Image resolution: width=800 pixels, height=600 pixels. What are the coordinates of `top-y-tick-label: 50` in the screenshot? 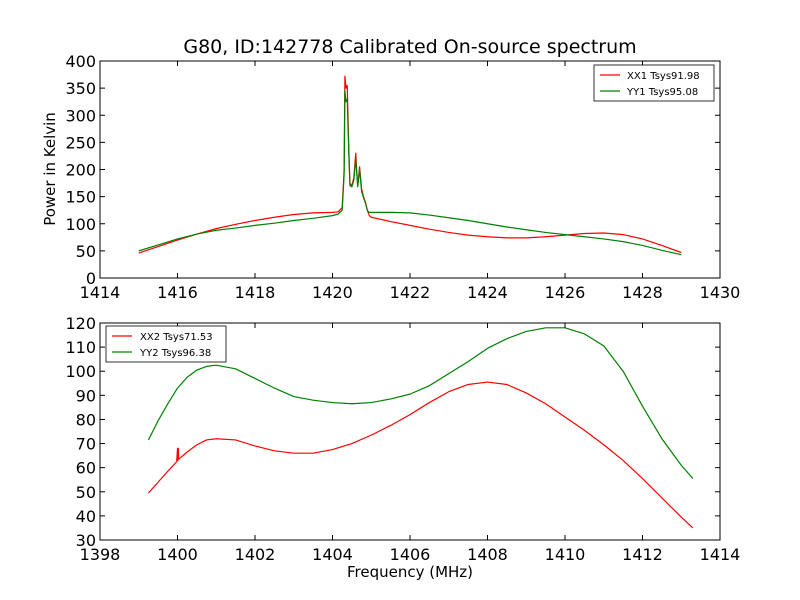 It's located at (86, 251).